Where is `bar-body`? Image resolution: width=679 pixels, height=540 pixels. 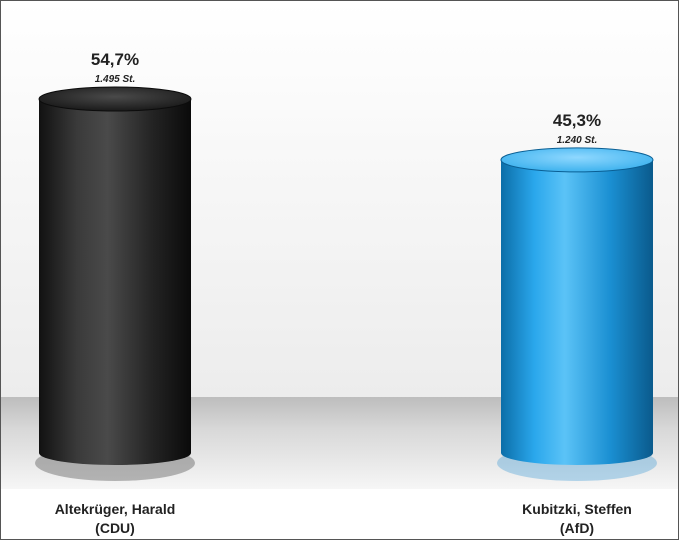
bar-body is located at coordinates (577, 312).